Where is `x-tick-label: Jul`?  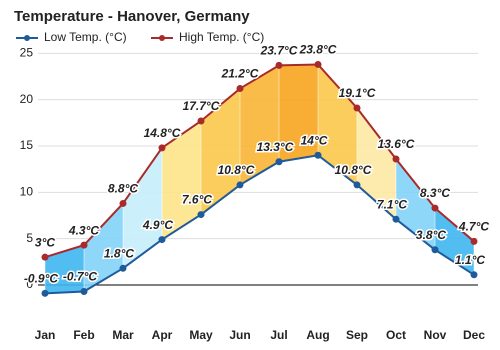
x-tick-label: Jul is located at coordinates (278, 335).